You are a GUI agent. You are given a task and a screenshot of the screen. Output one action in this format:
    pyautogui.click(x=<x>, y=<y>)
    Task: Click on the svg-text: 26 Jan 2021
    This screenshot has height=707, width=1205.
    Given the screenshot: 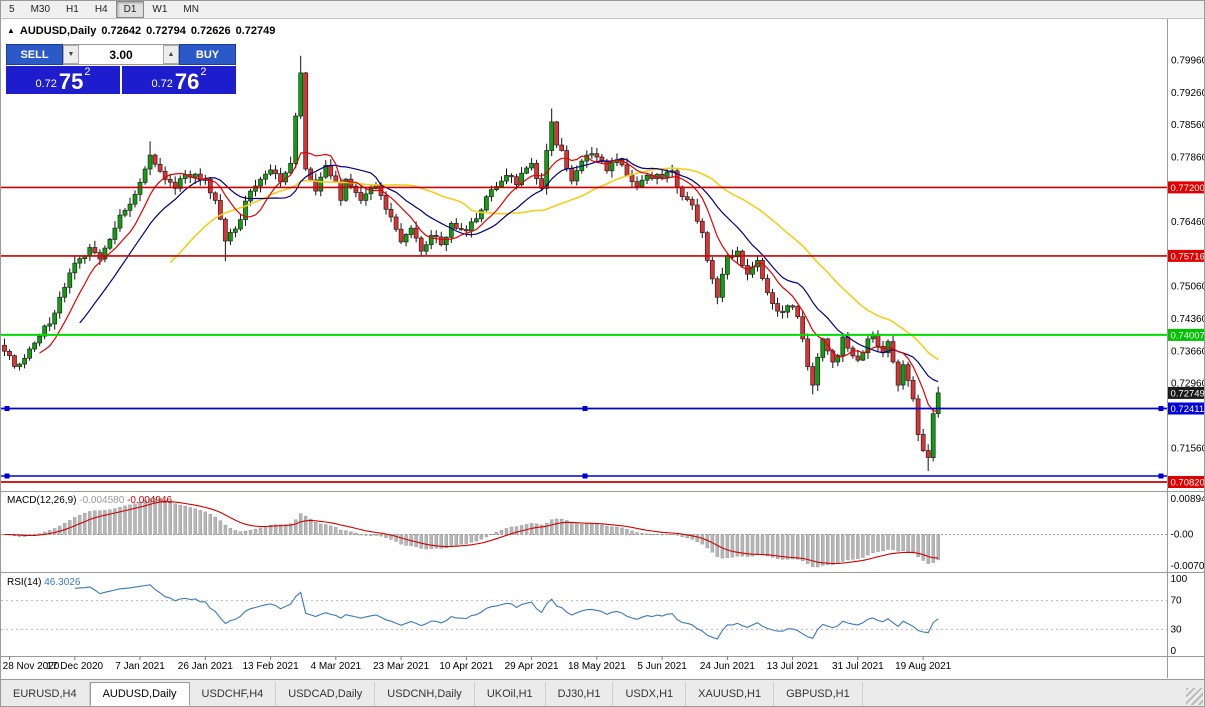 What is the action you would take?
    pyautogui.click(x=205, y=666)
    